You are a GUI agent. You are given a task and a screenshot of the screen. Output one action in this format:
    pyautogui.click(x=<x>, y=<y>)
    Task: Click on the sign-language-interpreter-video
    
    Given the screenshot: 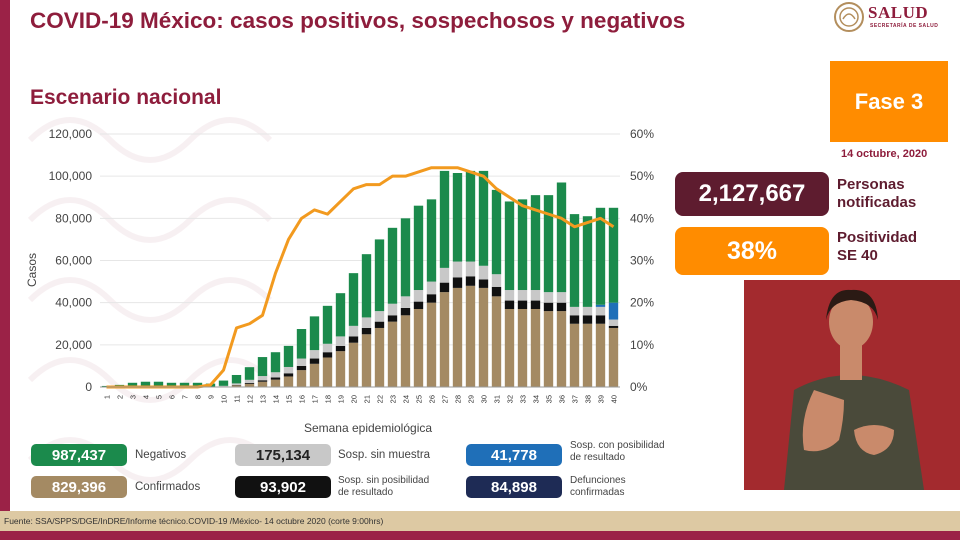 What is the action you would take?
    pyautogui.click(x=852, y=385)
    